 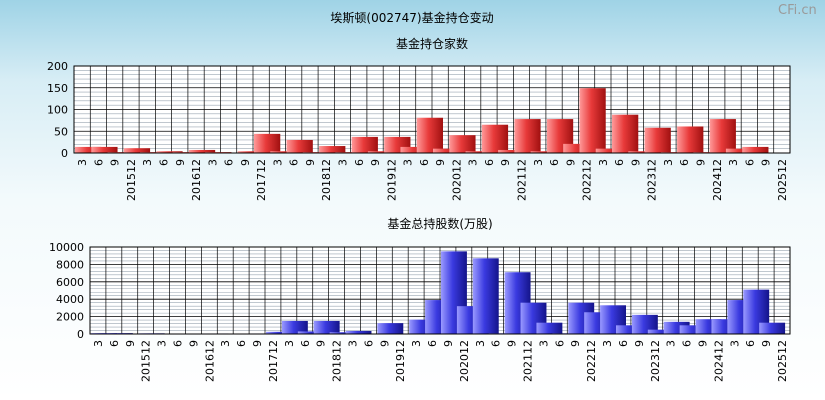 I want to click on x-tick-label: 202312, so click(x=652, y=180).